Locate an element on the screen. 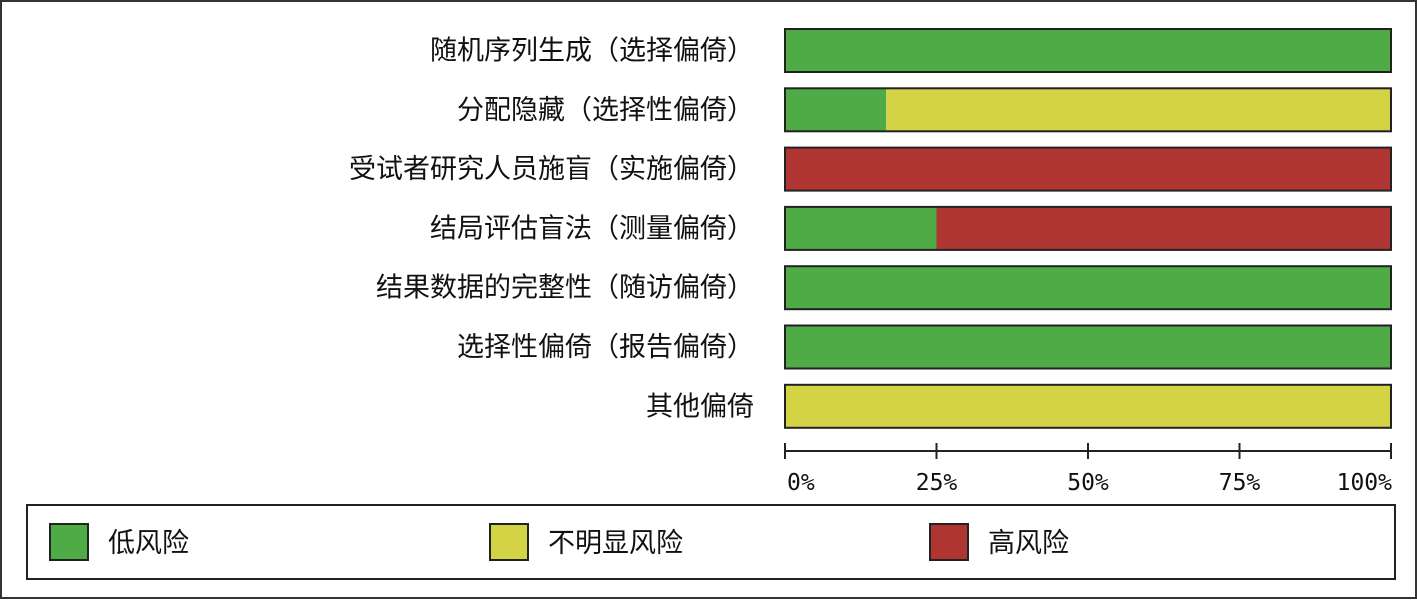 This screenshot has width=1417, height=601. legend-label: 不明显风险 is located at coordinates (615, 543).